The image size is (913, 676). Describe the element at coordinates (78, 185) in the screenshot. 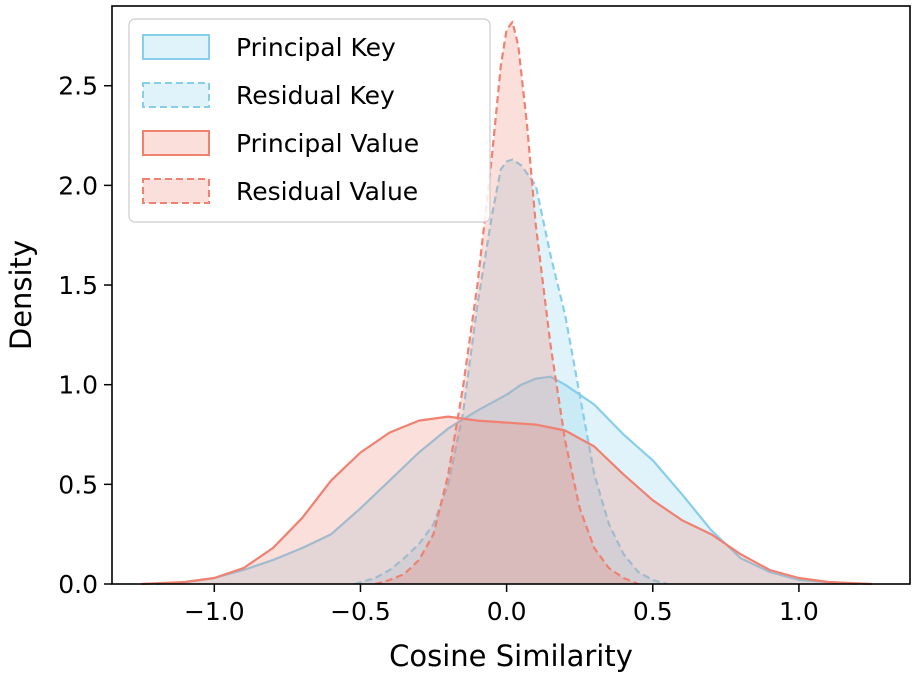

I see `y-tick-label: 2.0` at that location.